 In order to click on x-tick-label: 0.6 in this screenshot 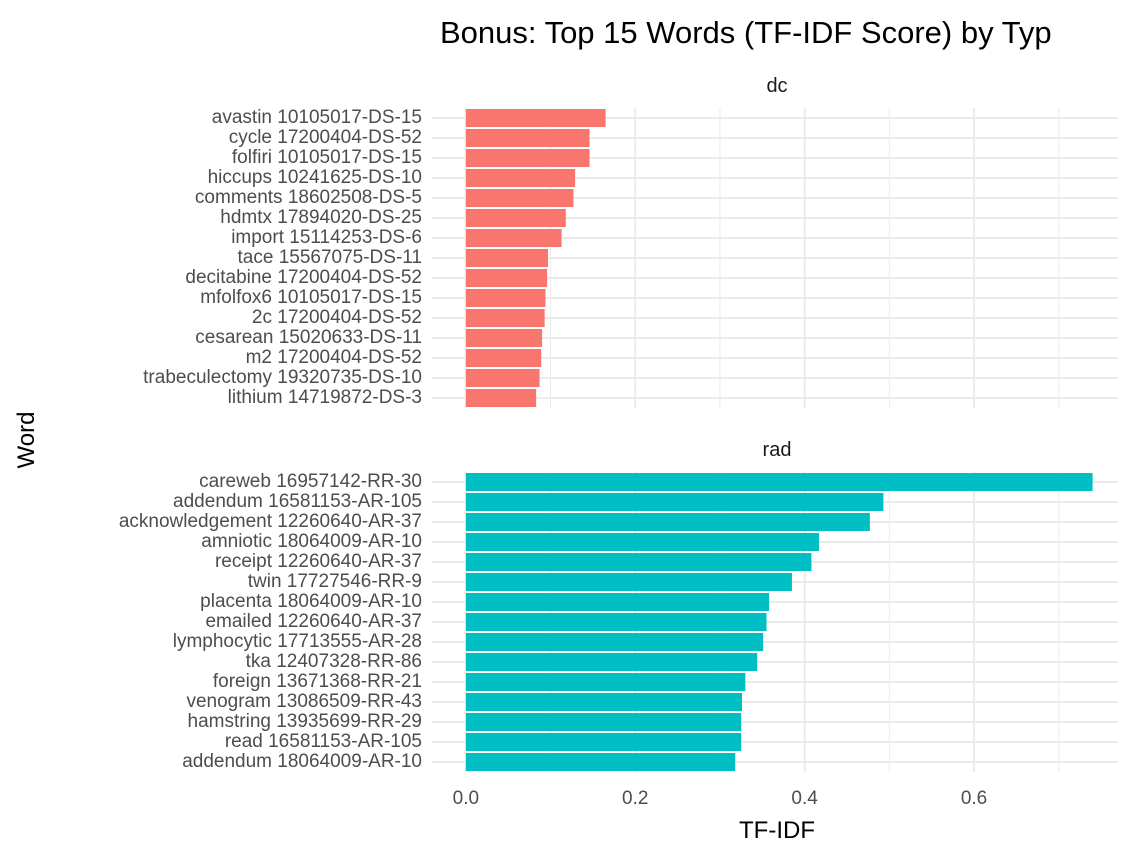, I will do `click(974, 798)`.